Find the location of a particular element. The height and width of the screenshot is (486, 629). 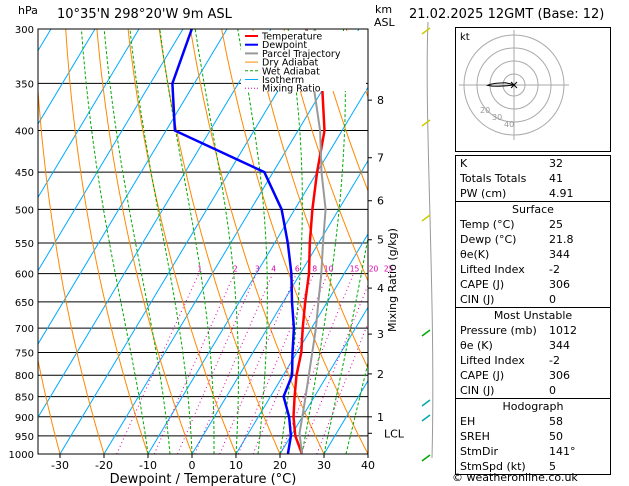

wind-barbs is located at coordinates (427, 241).